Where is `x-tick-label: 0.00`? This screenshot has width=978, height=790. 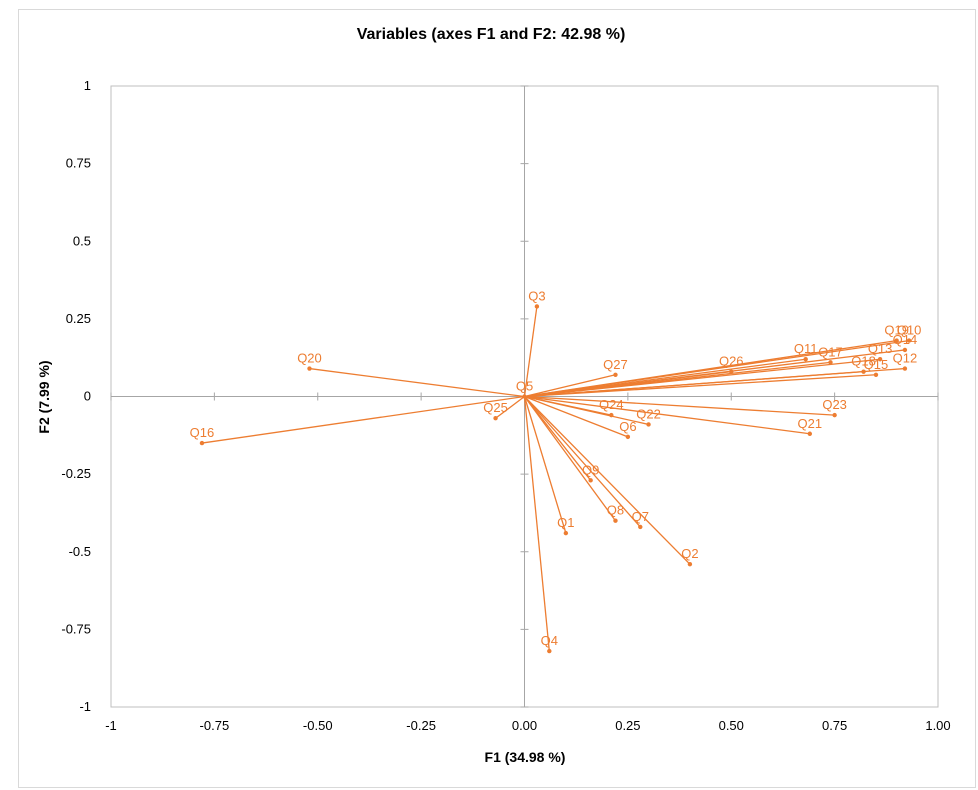
x-tick-label: 0.00 is located at coordinates (524, 725).